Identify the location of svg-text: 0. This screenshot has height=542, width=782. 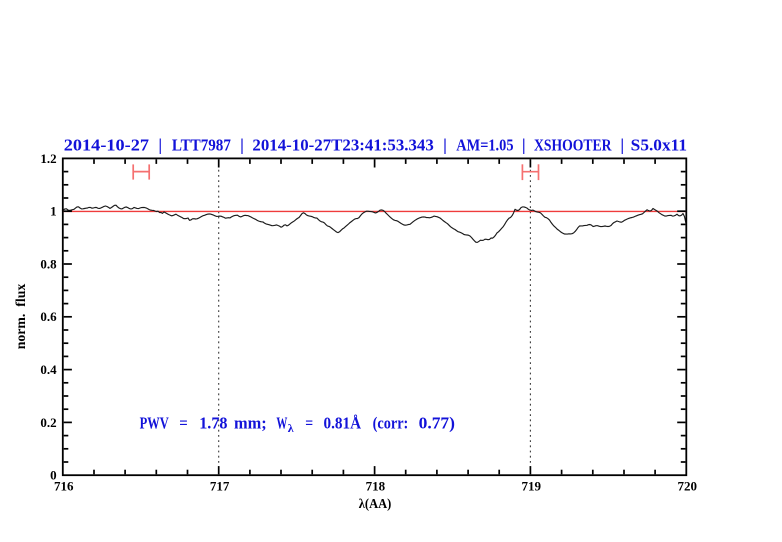
(53, 475).